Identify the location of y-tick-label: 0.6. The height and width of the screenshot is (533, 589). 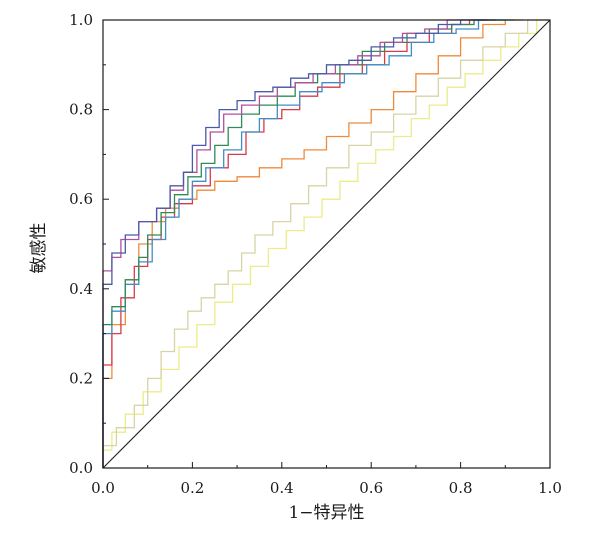
(81, 199).